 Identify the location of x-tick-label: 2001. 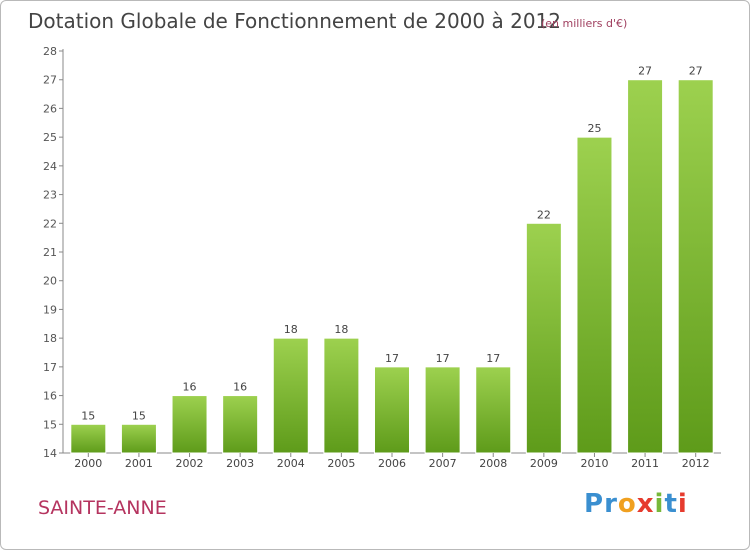
(139, 463).